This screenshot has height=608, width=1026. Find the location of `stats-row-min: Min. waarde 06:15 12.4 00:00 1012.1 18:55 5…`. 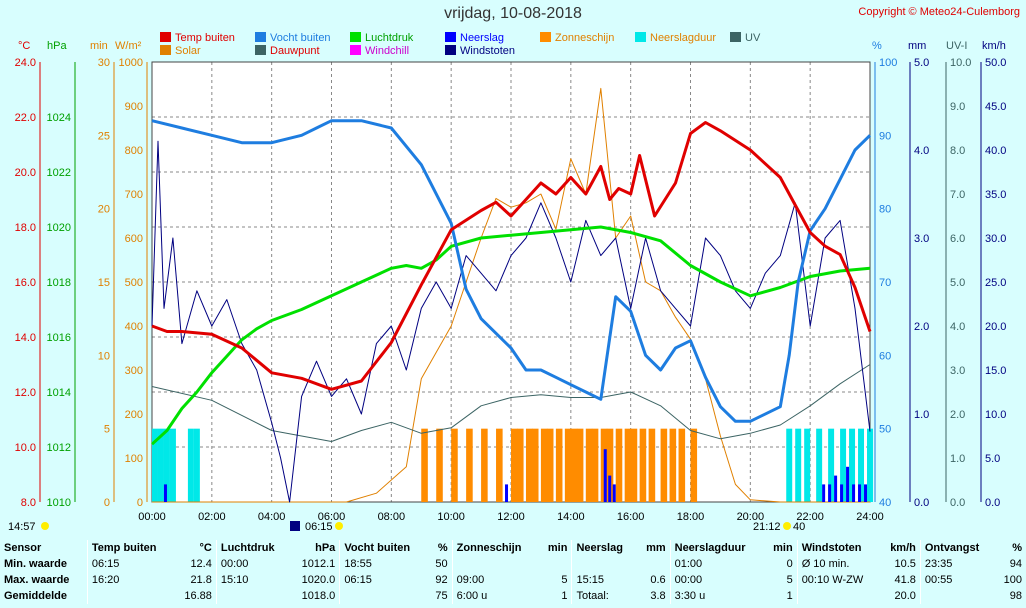

stats-row-min: Min. waarde 06:15 12.4 00:00 1012.1 18:55 5… is located at coordinates (513, 564).